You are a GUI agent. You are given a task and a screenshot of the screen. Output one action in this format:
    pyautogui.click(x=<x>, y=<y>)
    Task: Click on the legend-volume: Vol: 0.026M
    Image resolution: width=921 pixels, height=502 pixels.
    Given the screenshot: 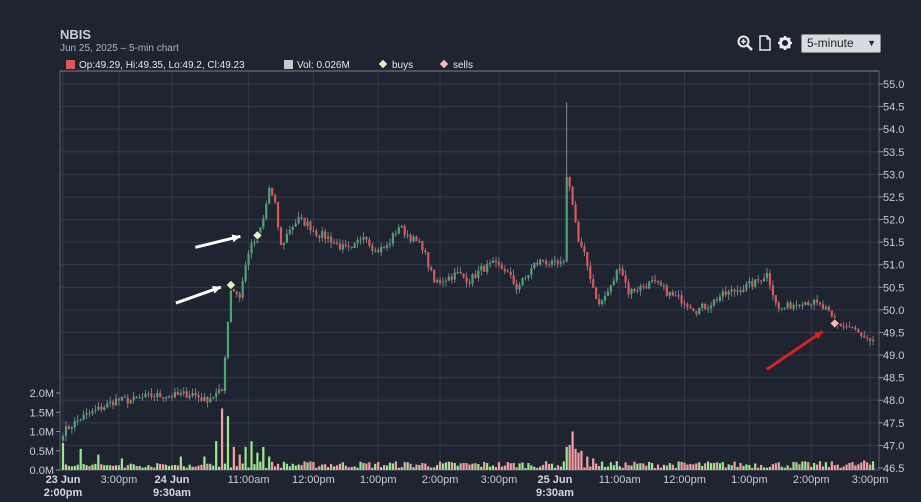 What is the action you would take?
    pyautogui.click(x=323, y=65)
    